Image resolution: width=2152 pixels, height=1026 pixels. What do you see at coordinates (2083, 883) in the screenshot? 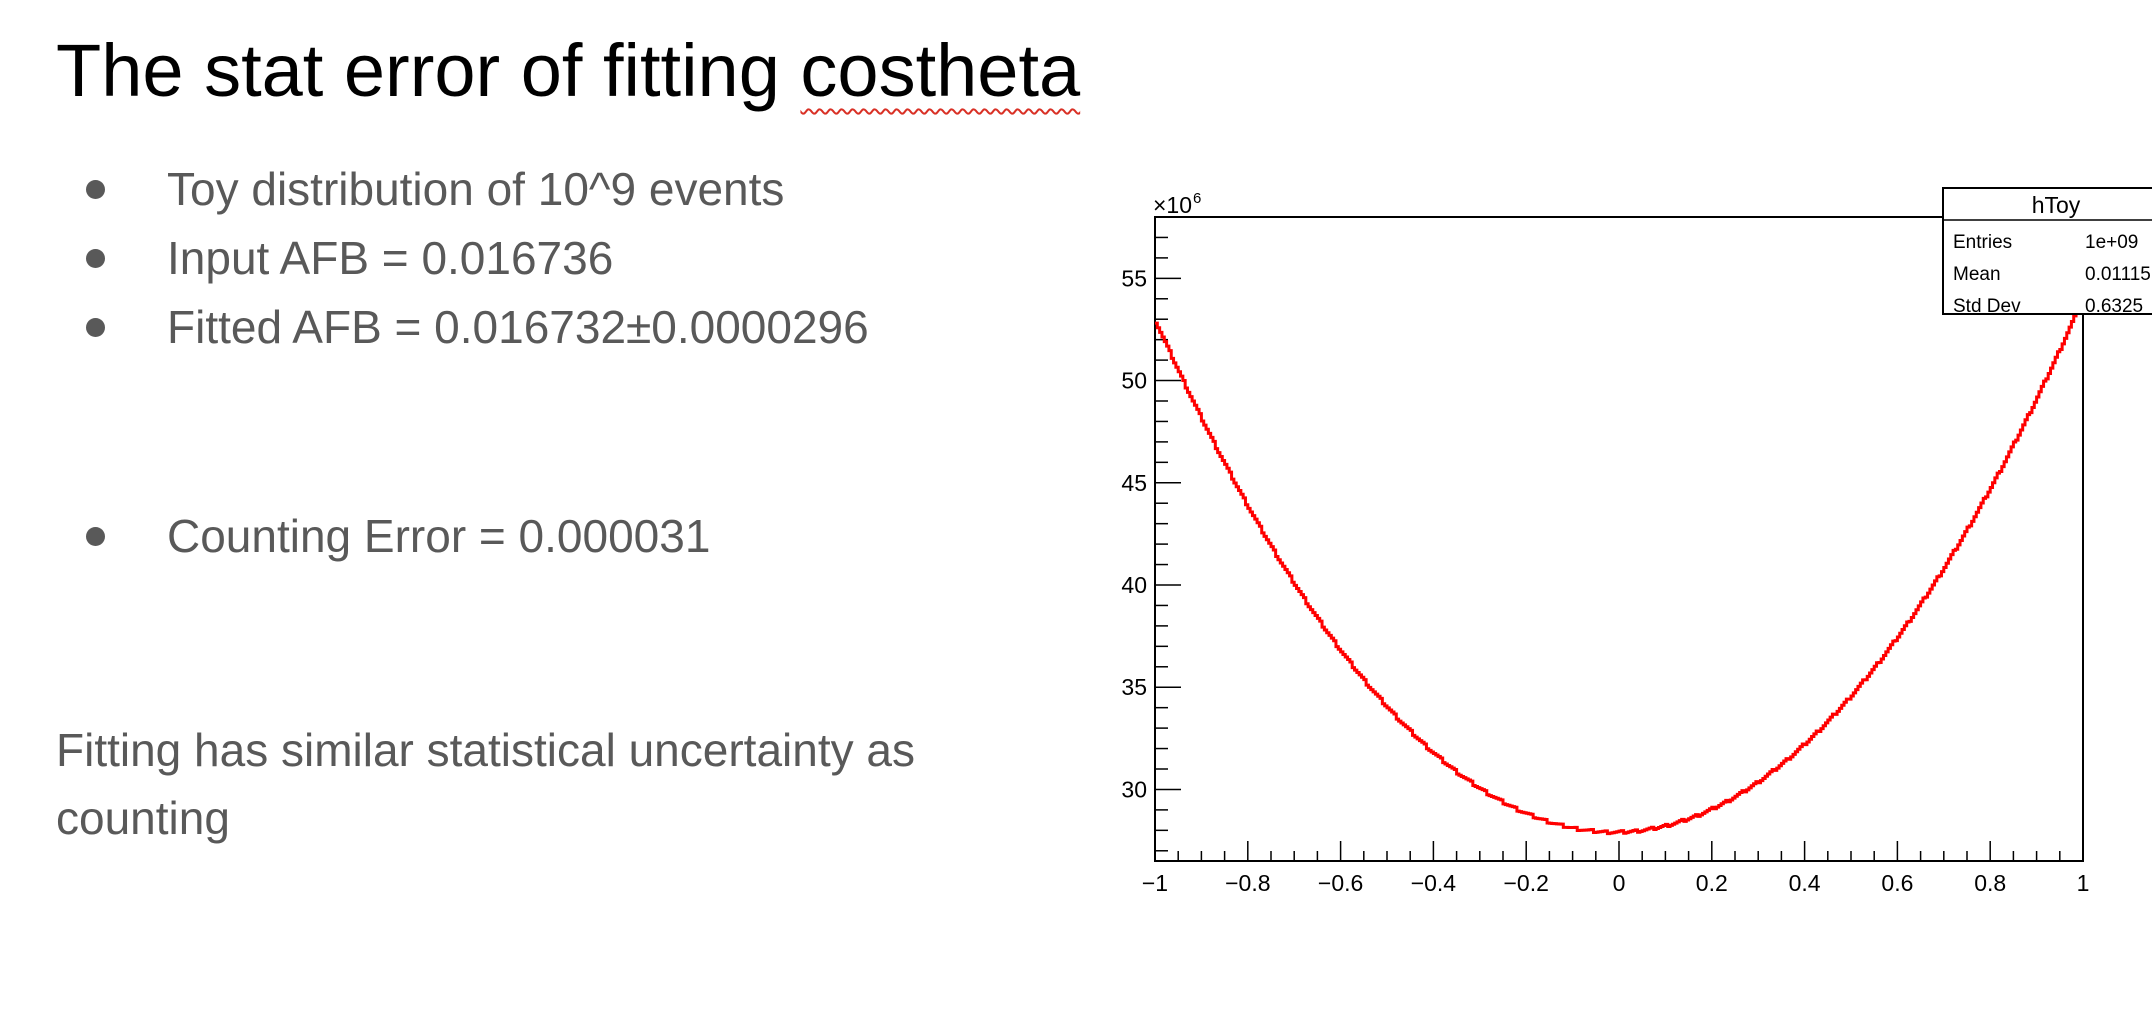
I see `x-tick-label: 1` at bounding box center [2083, 883].